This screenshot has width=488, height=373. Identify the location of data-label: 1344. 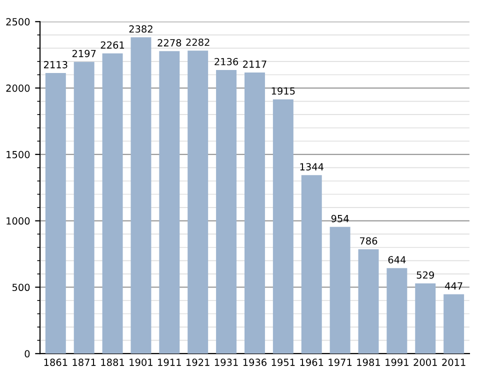
(312, 166).